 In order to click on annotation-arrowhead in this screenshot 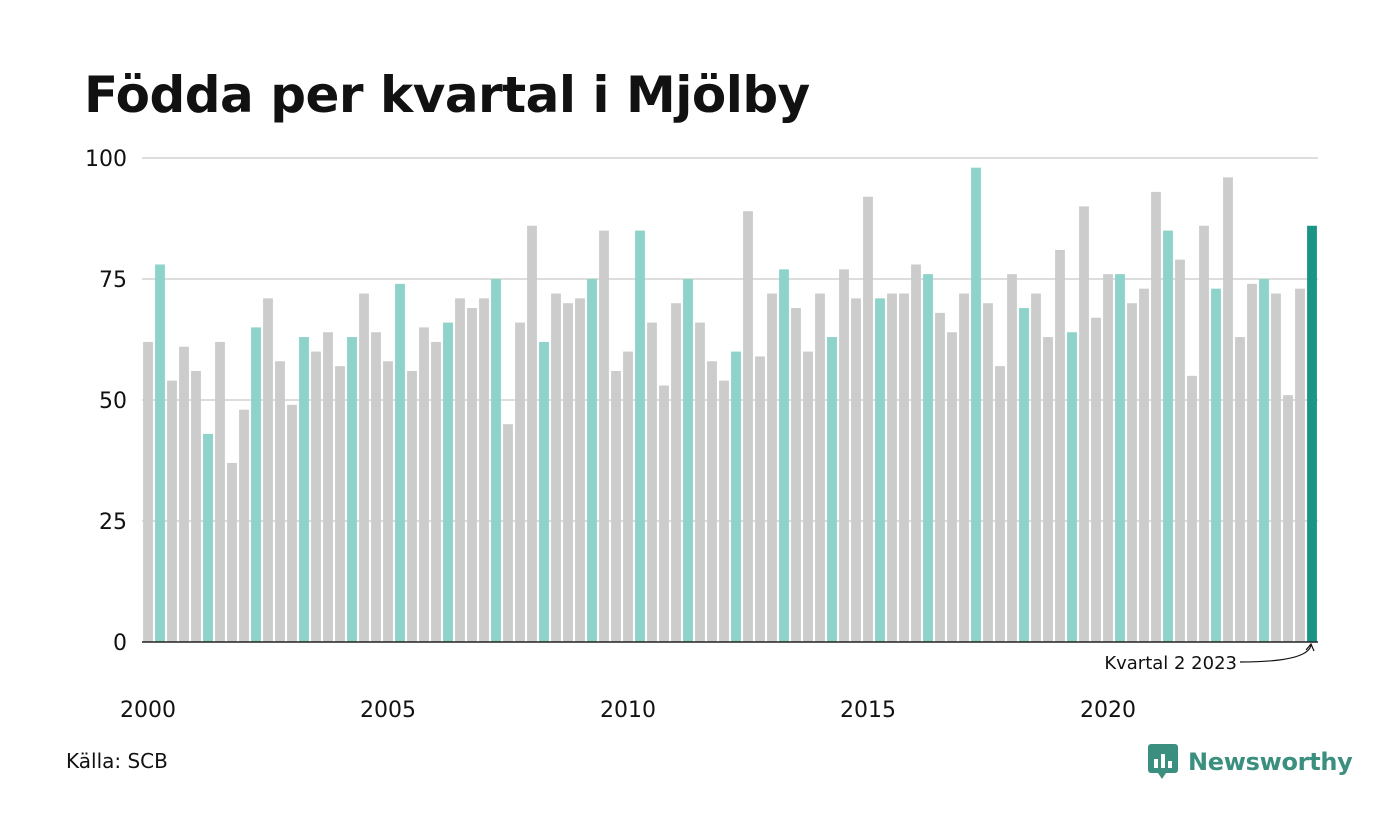, I will do `click(1310, 647)`.